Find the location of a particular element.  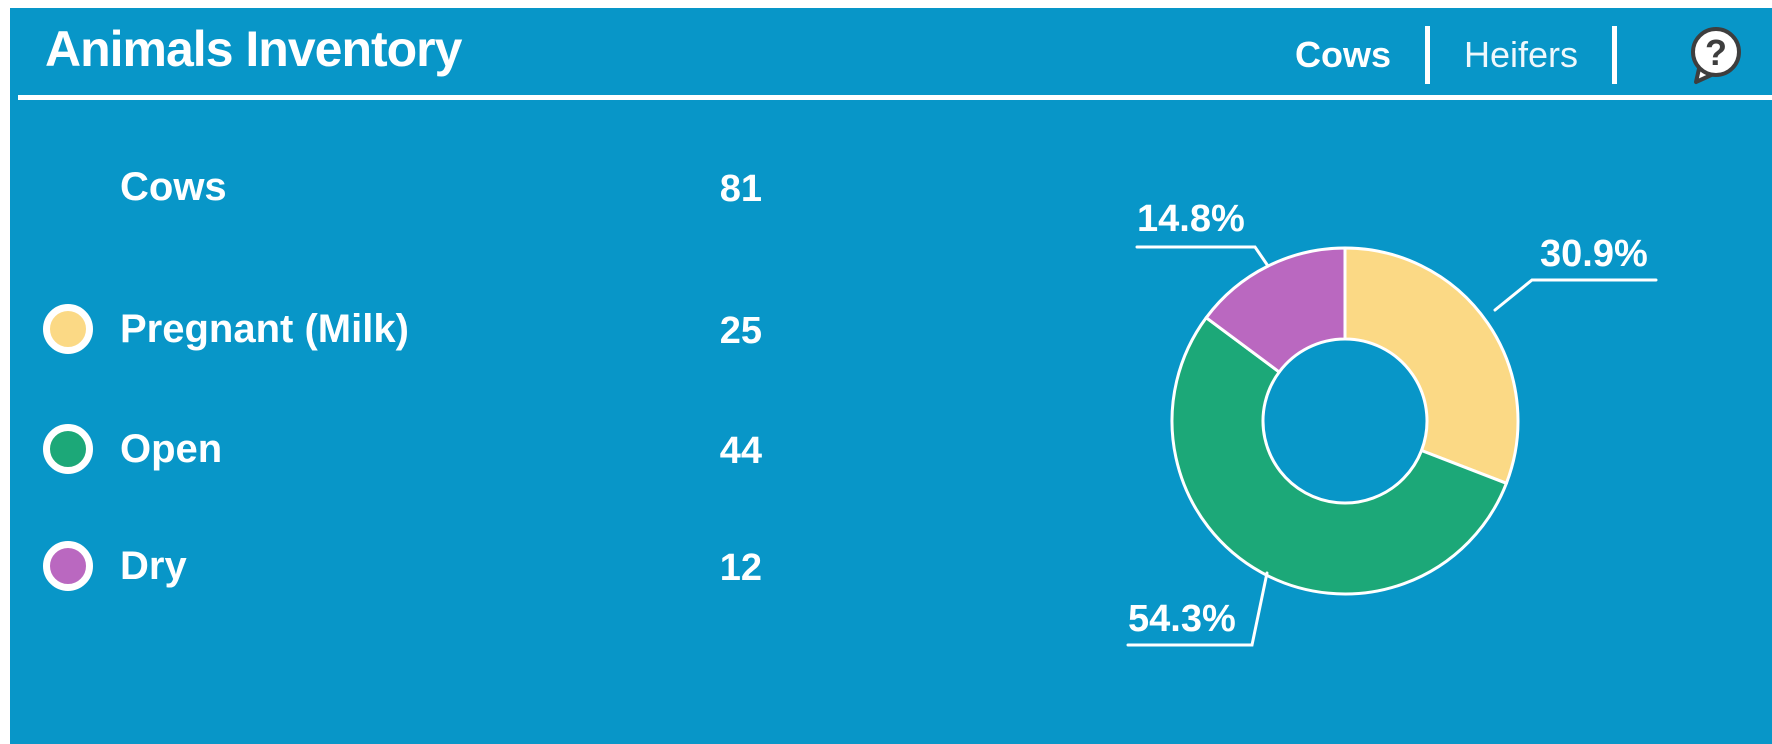

header-divider is located at coordinates (895, 97).